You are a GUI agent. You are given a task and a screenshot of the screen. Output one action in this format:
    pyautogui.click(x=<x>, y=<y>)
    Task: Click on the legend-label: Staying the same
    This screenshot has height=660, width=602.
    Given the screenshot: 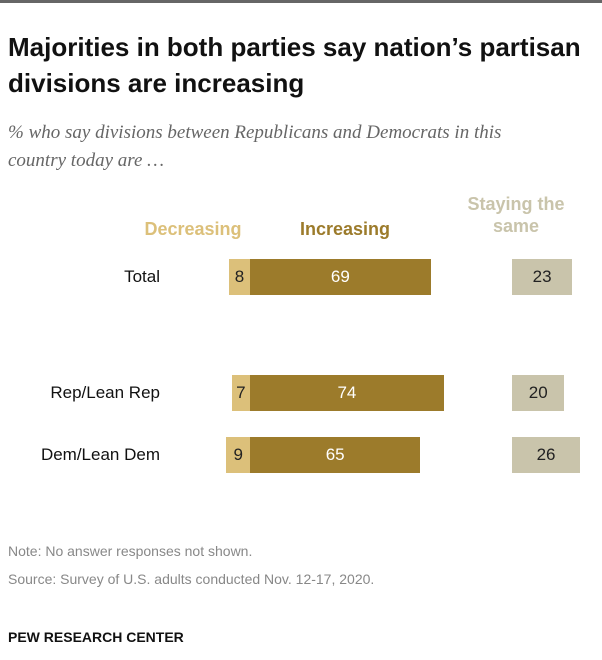 What is the action you would take?
    pyautogui.click(x=516, y=215)
    